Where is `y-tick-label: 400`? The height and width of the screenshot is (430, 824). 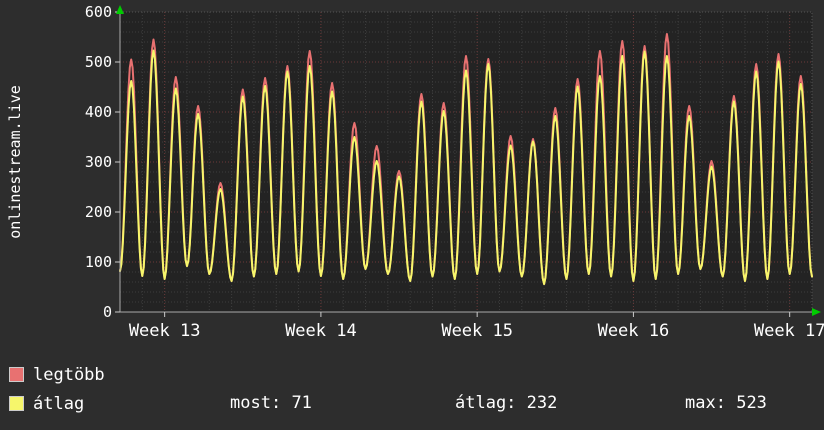 y-tick-label: 400 is located at coordinates (98, 112).